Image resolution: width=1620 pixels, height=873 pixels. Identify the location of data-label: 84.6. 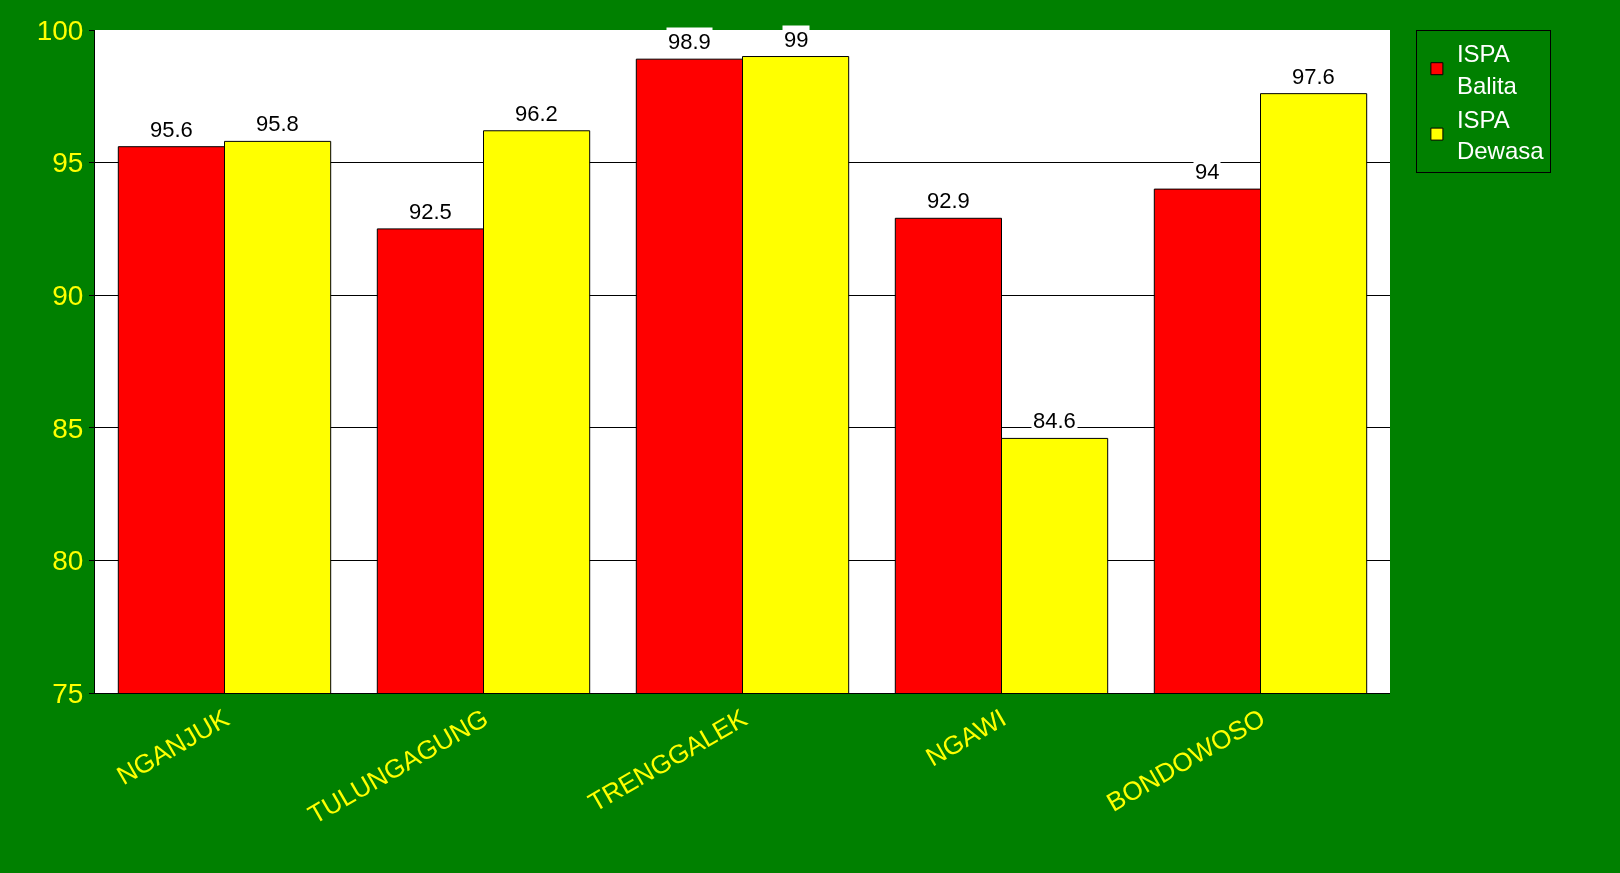
(1054, 420).